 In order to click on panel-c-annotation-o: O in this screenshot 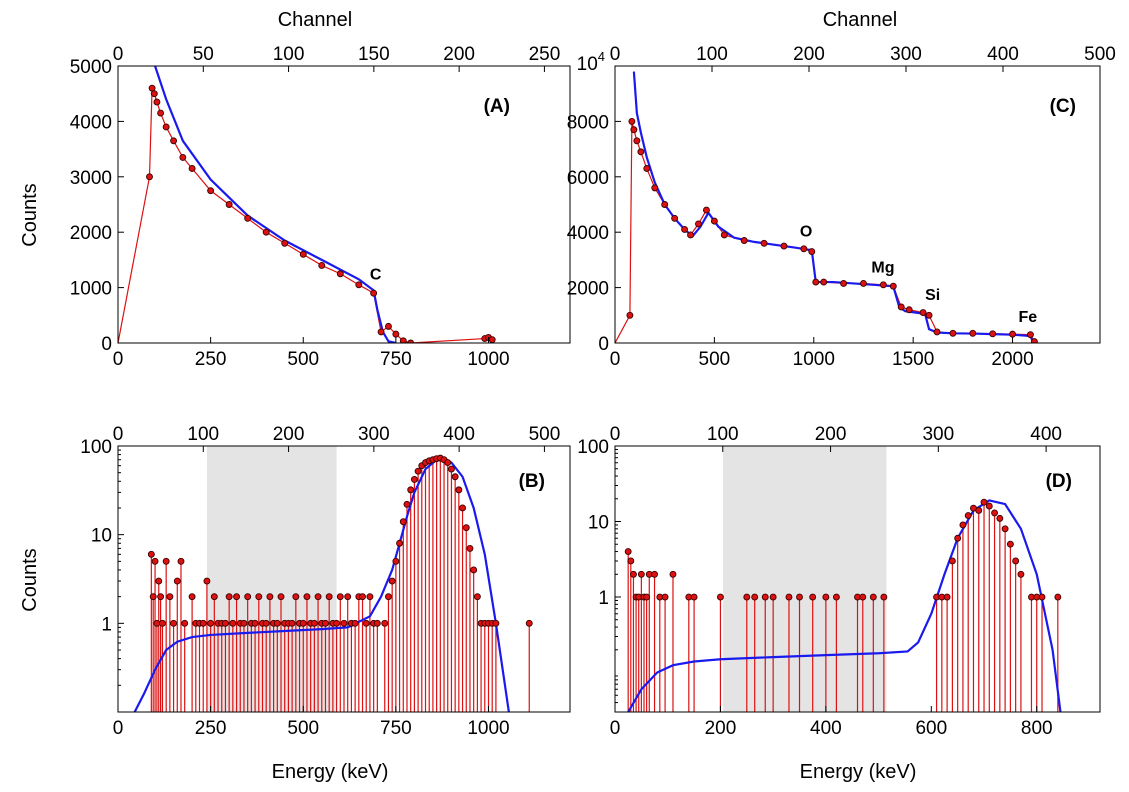, I will do `click(806, 231)`.